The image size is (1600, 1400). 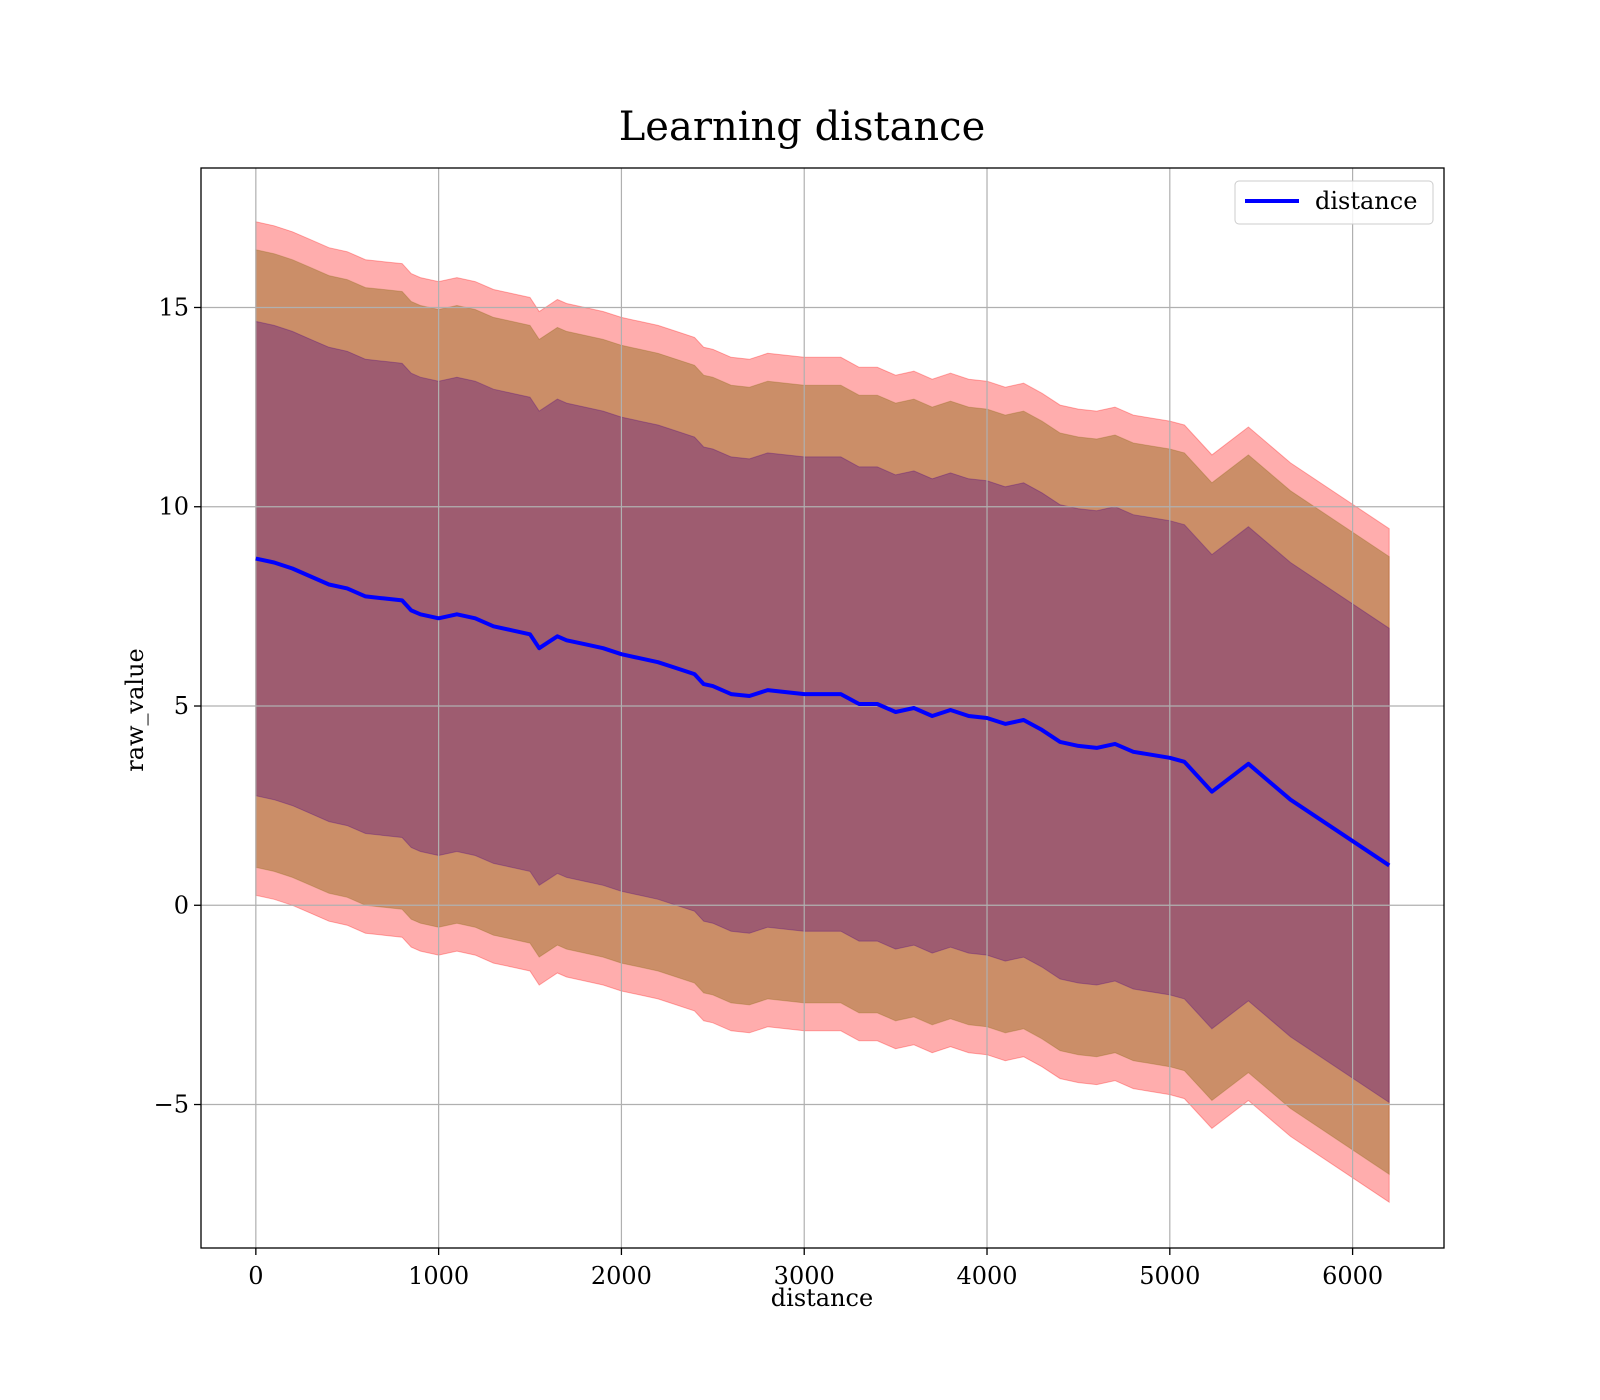 I want to click on y-tick-label: 15, so click(x=173, y=307).